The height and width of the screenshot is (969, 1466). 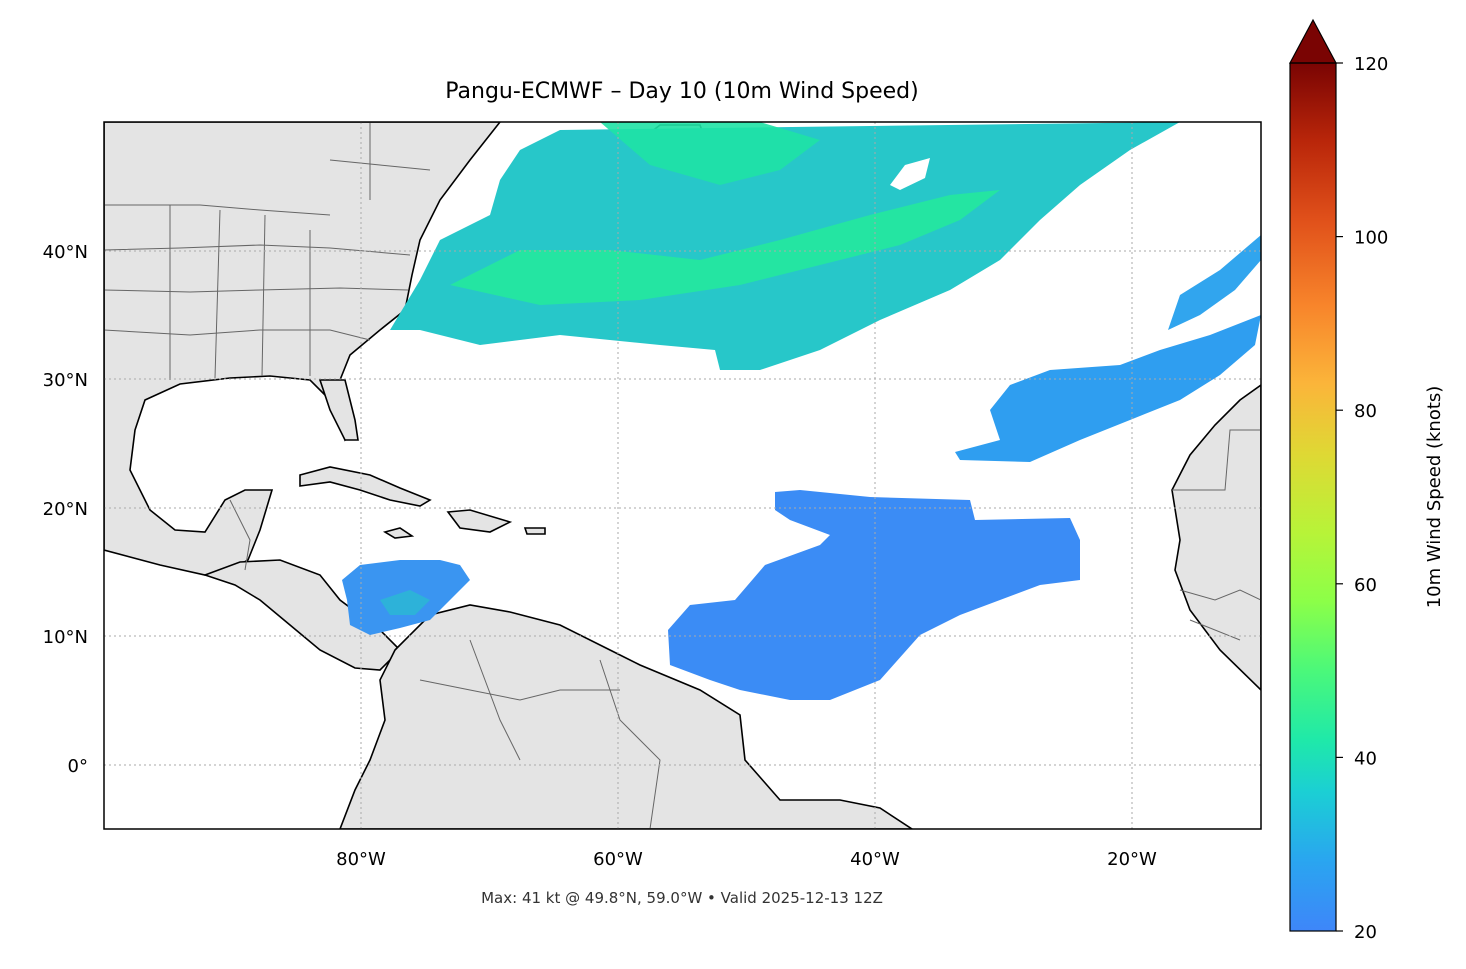 What do you see at coordinates (910, 174) in the screenshot?
I see `calm-hole` at bounding box center [910, 174].